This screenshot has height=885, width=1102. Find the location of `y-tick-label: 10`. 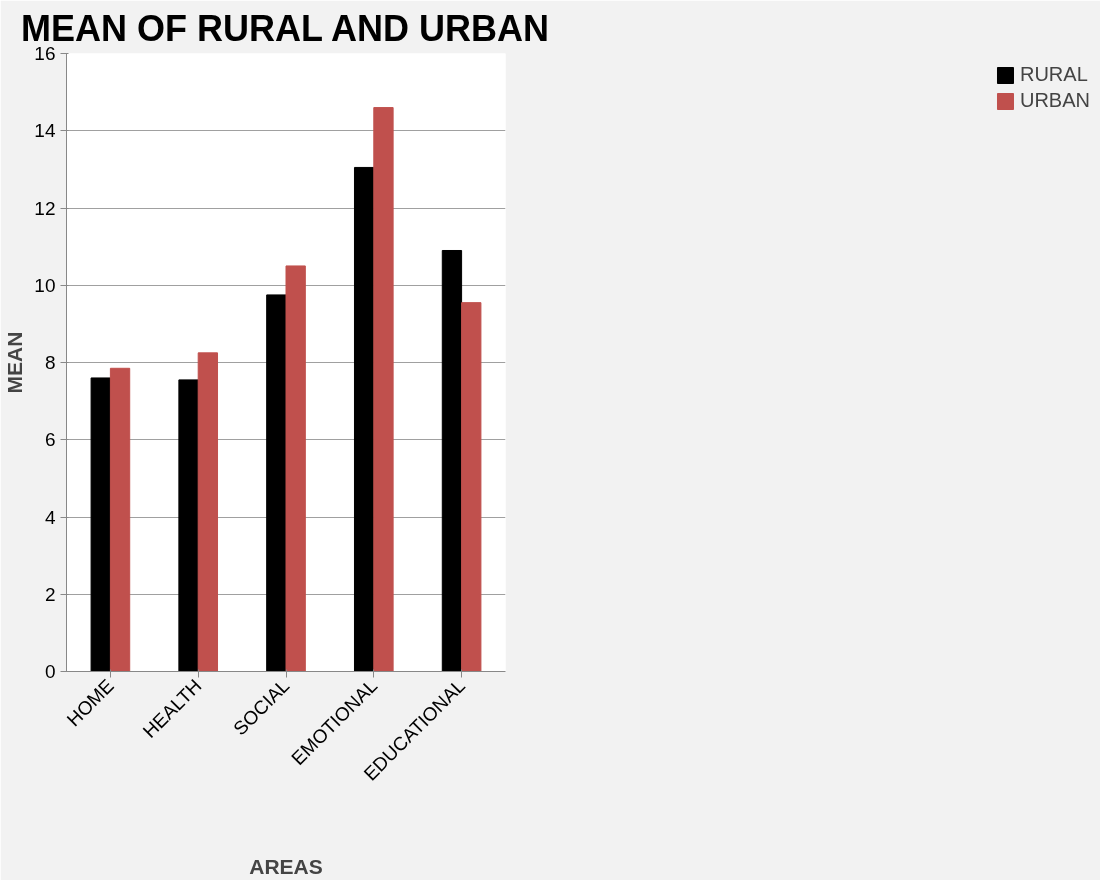

y-tick-label: 10 is located at coordinates (45, 285).